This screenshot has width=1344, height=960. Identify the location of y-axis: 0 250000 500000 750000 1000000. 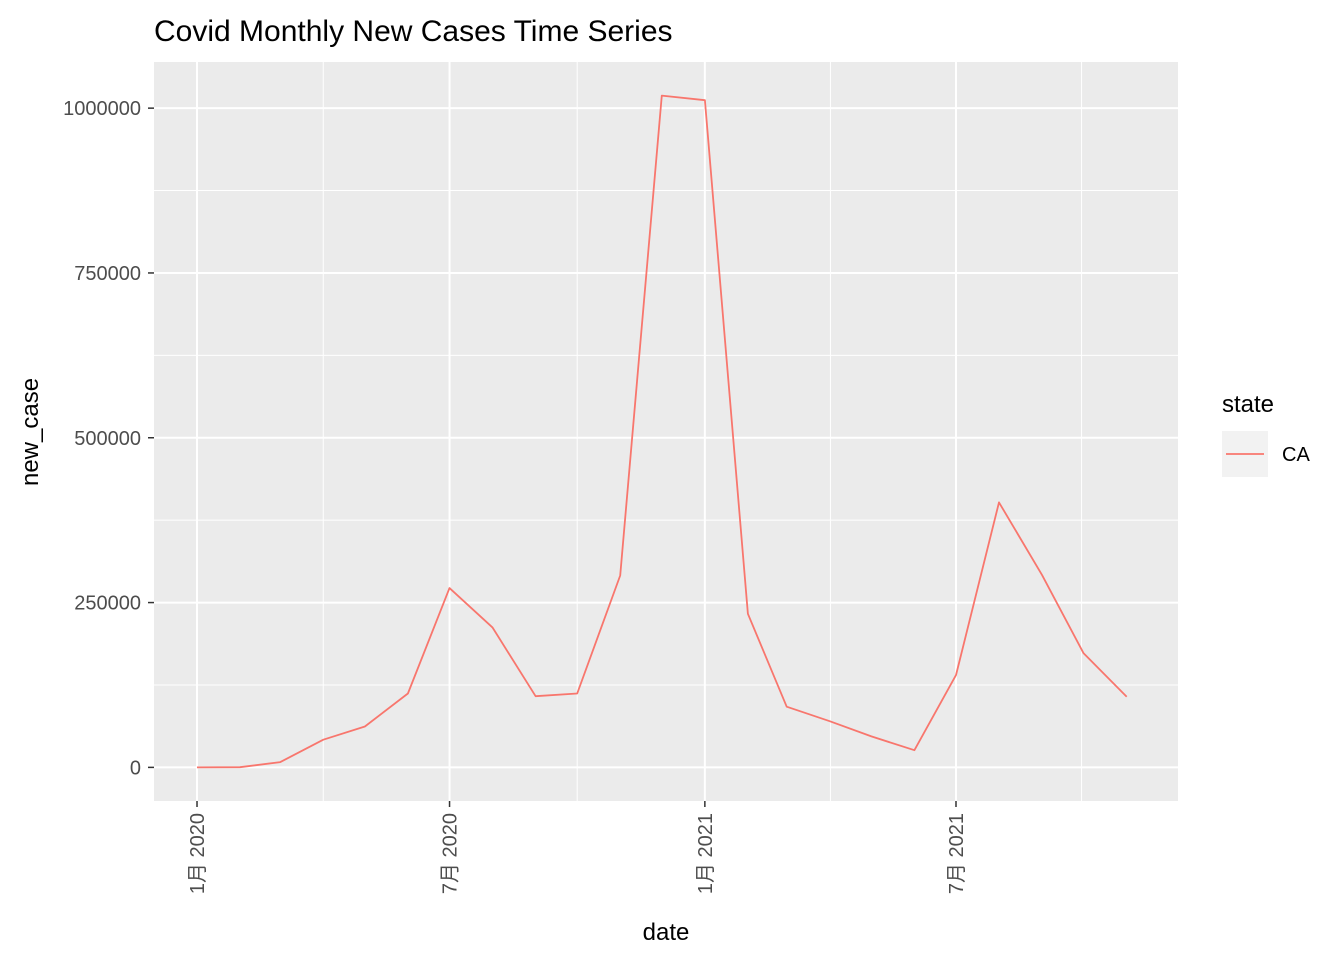
(108, 438).